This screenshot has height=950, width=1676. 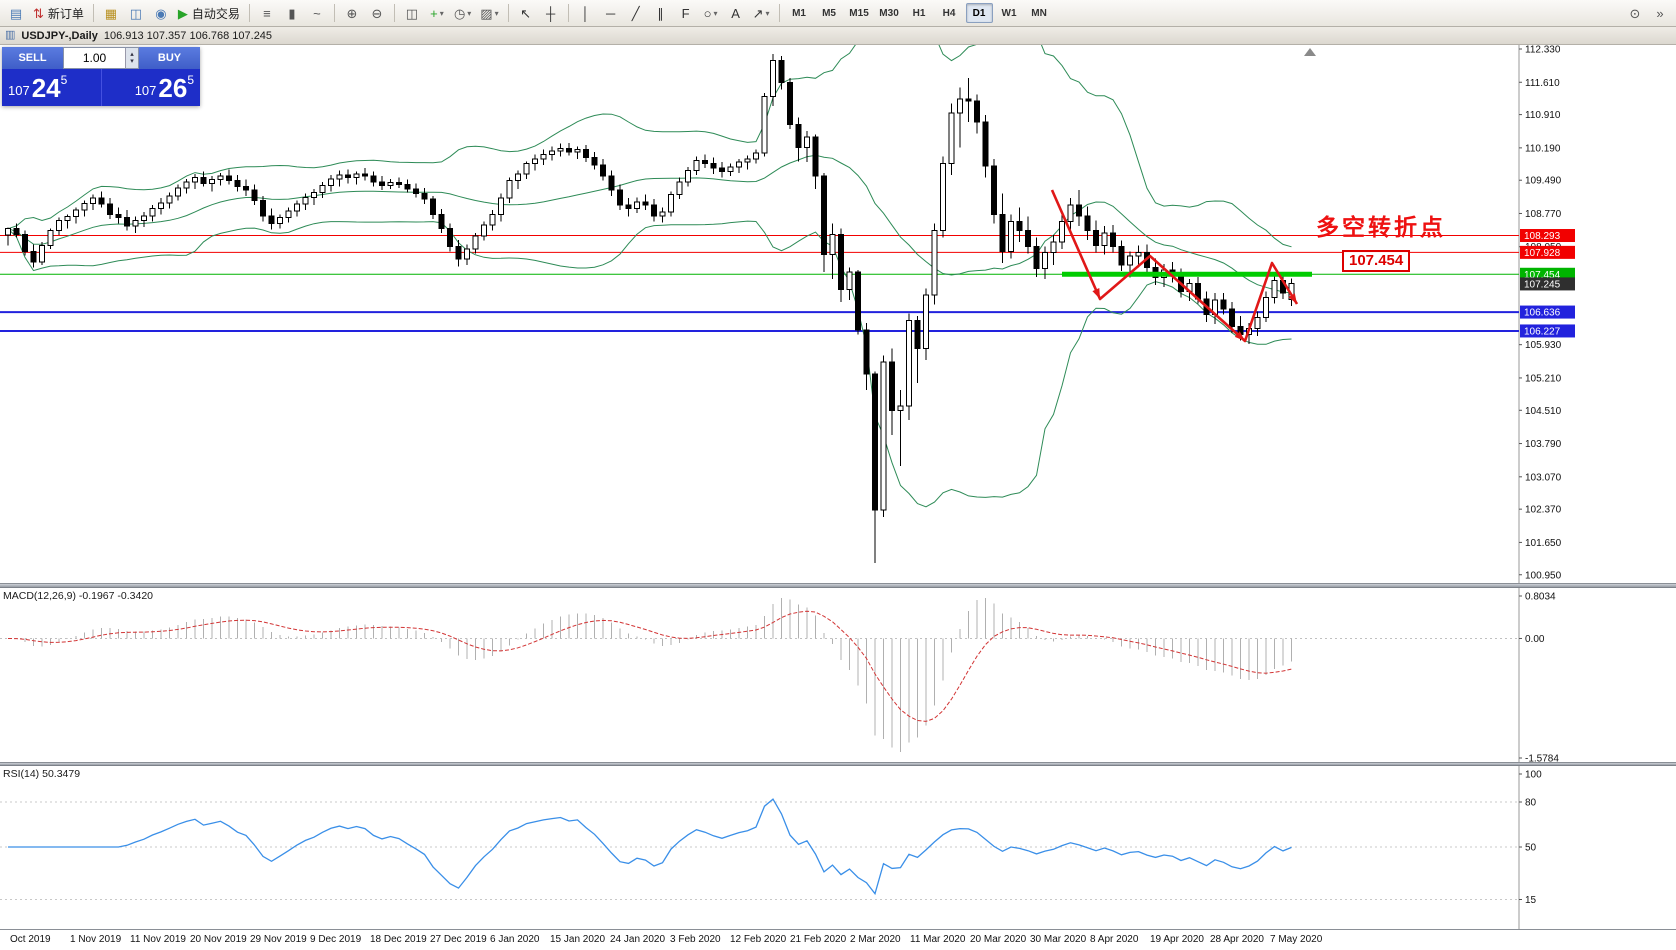 What do you see at coordinates (1310, 52) in the screenshot?
I see `chart-shift-marker` at bounding box center [1310, 52].